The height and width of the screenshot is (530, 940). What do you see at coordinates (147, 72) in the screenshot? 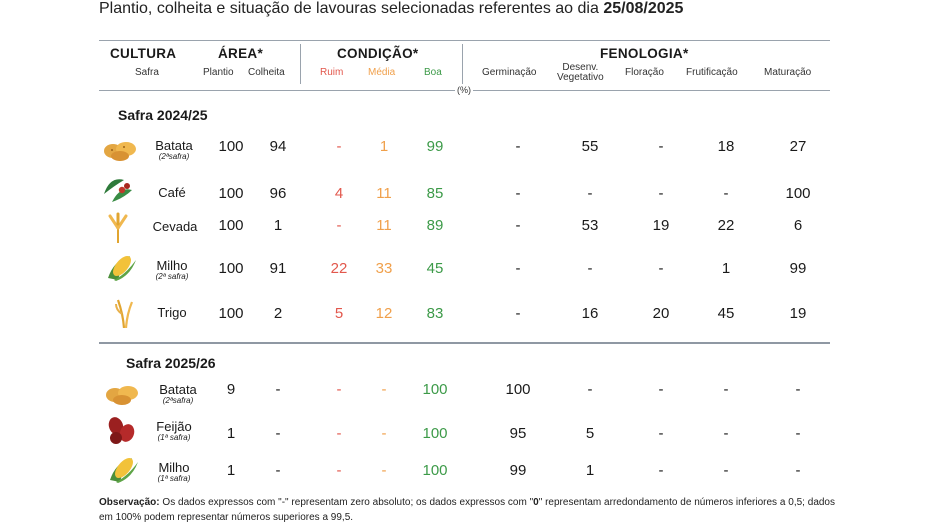
I see `header-safra: Safra` at bounding box center [147, 72].